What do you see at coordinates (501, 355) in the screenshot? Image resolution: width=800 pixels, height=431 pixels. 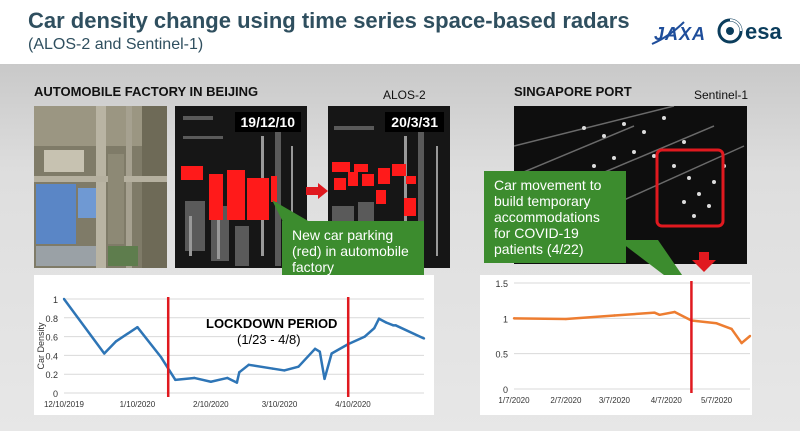 I see `y-tick-label: 0.5` at bounding box center [501, 355].